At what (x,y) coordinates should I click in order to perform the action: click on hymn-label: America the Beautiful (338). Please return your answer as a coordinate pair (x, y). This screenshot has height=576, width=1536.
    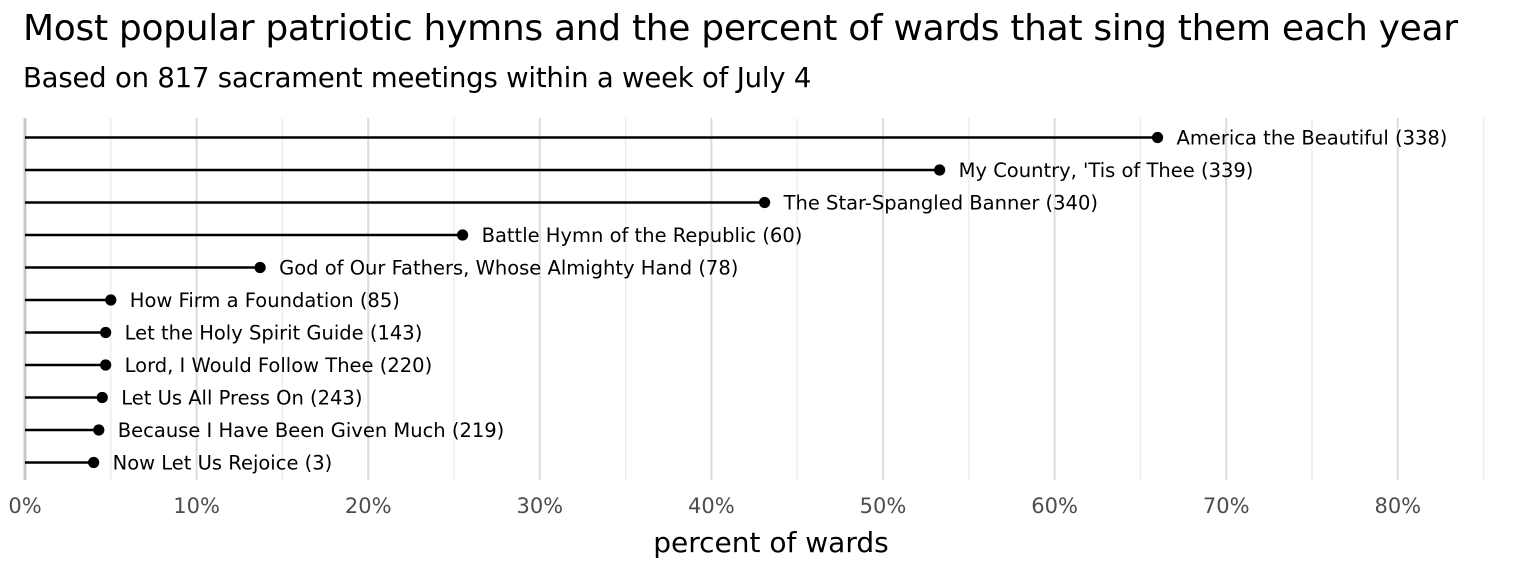
    Looking at the image, I should click on (1312, 138).